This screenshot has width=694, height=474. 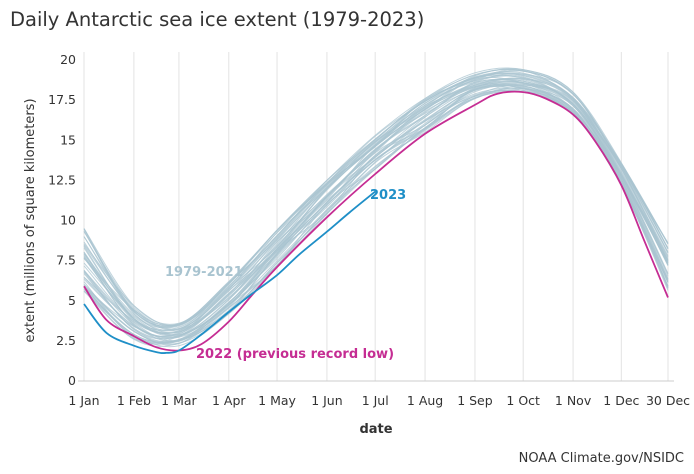 What do you see at coordinates (83, 400) in the screenshot?
I see `x-tick-label: 1 Jan` at bounding box center [83, 400].